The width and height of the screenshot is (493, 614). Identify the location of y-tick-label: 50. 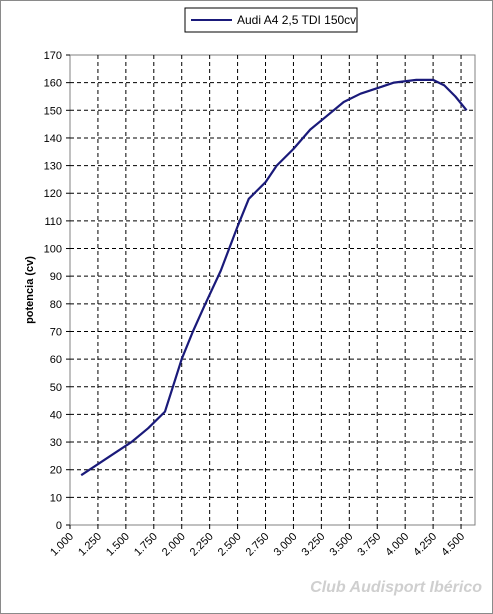
(56, 388).